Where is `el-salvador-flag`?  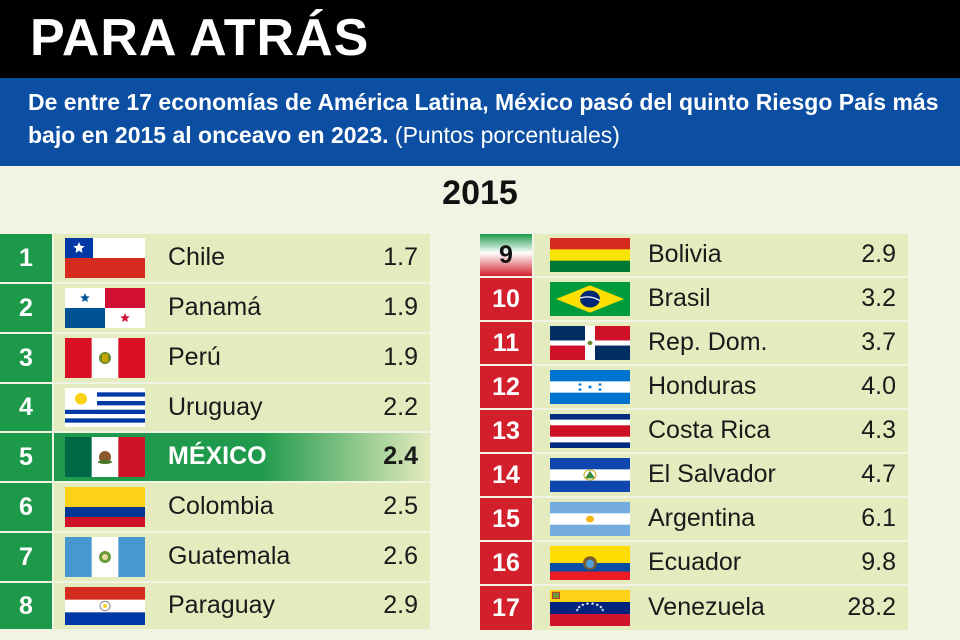
el-salvador-flag is located at coordinates (590, 475).